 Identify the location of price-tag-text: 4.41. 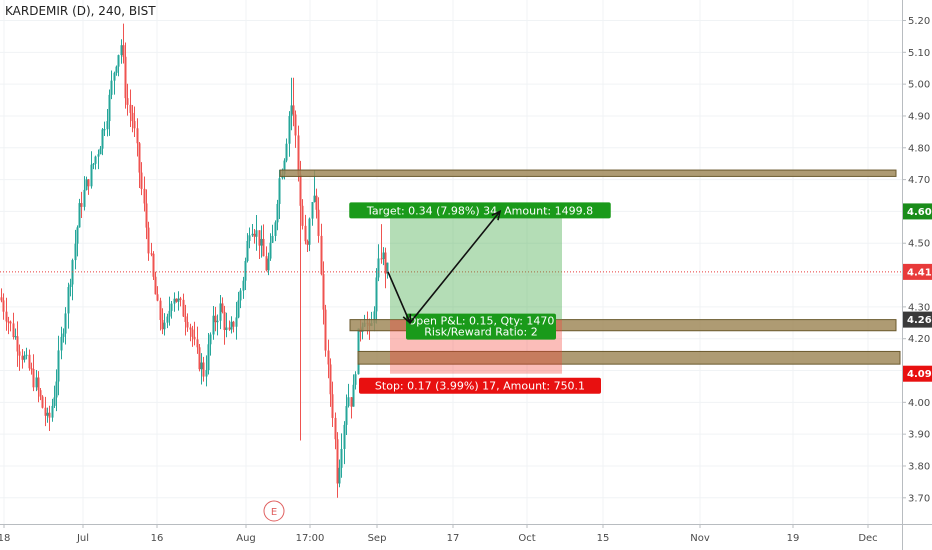
(919, 272).